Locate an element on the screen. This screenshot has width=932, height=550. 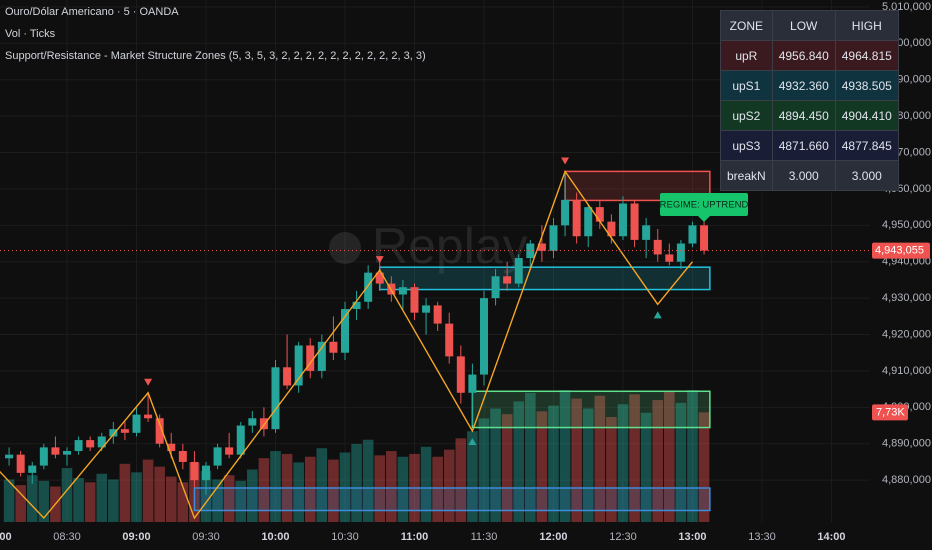
watermark: Replay is located at coordinates (428, 246).